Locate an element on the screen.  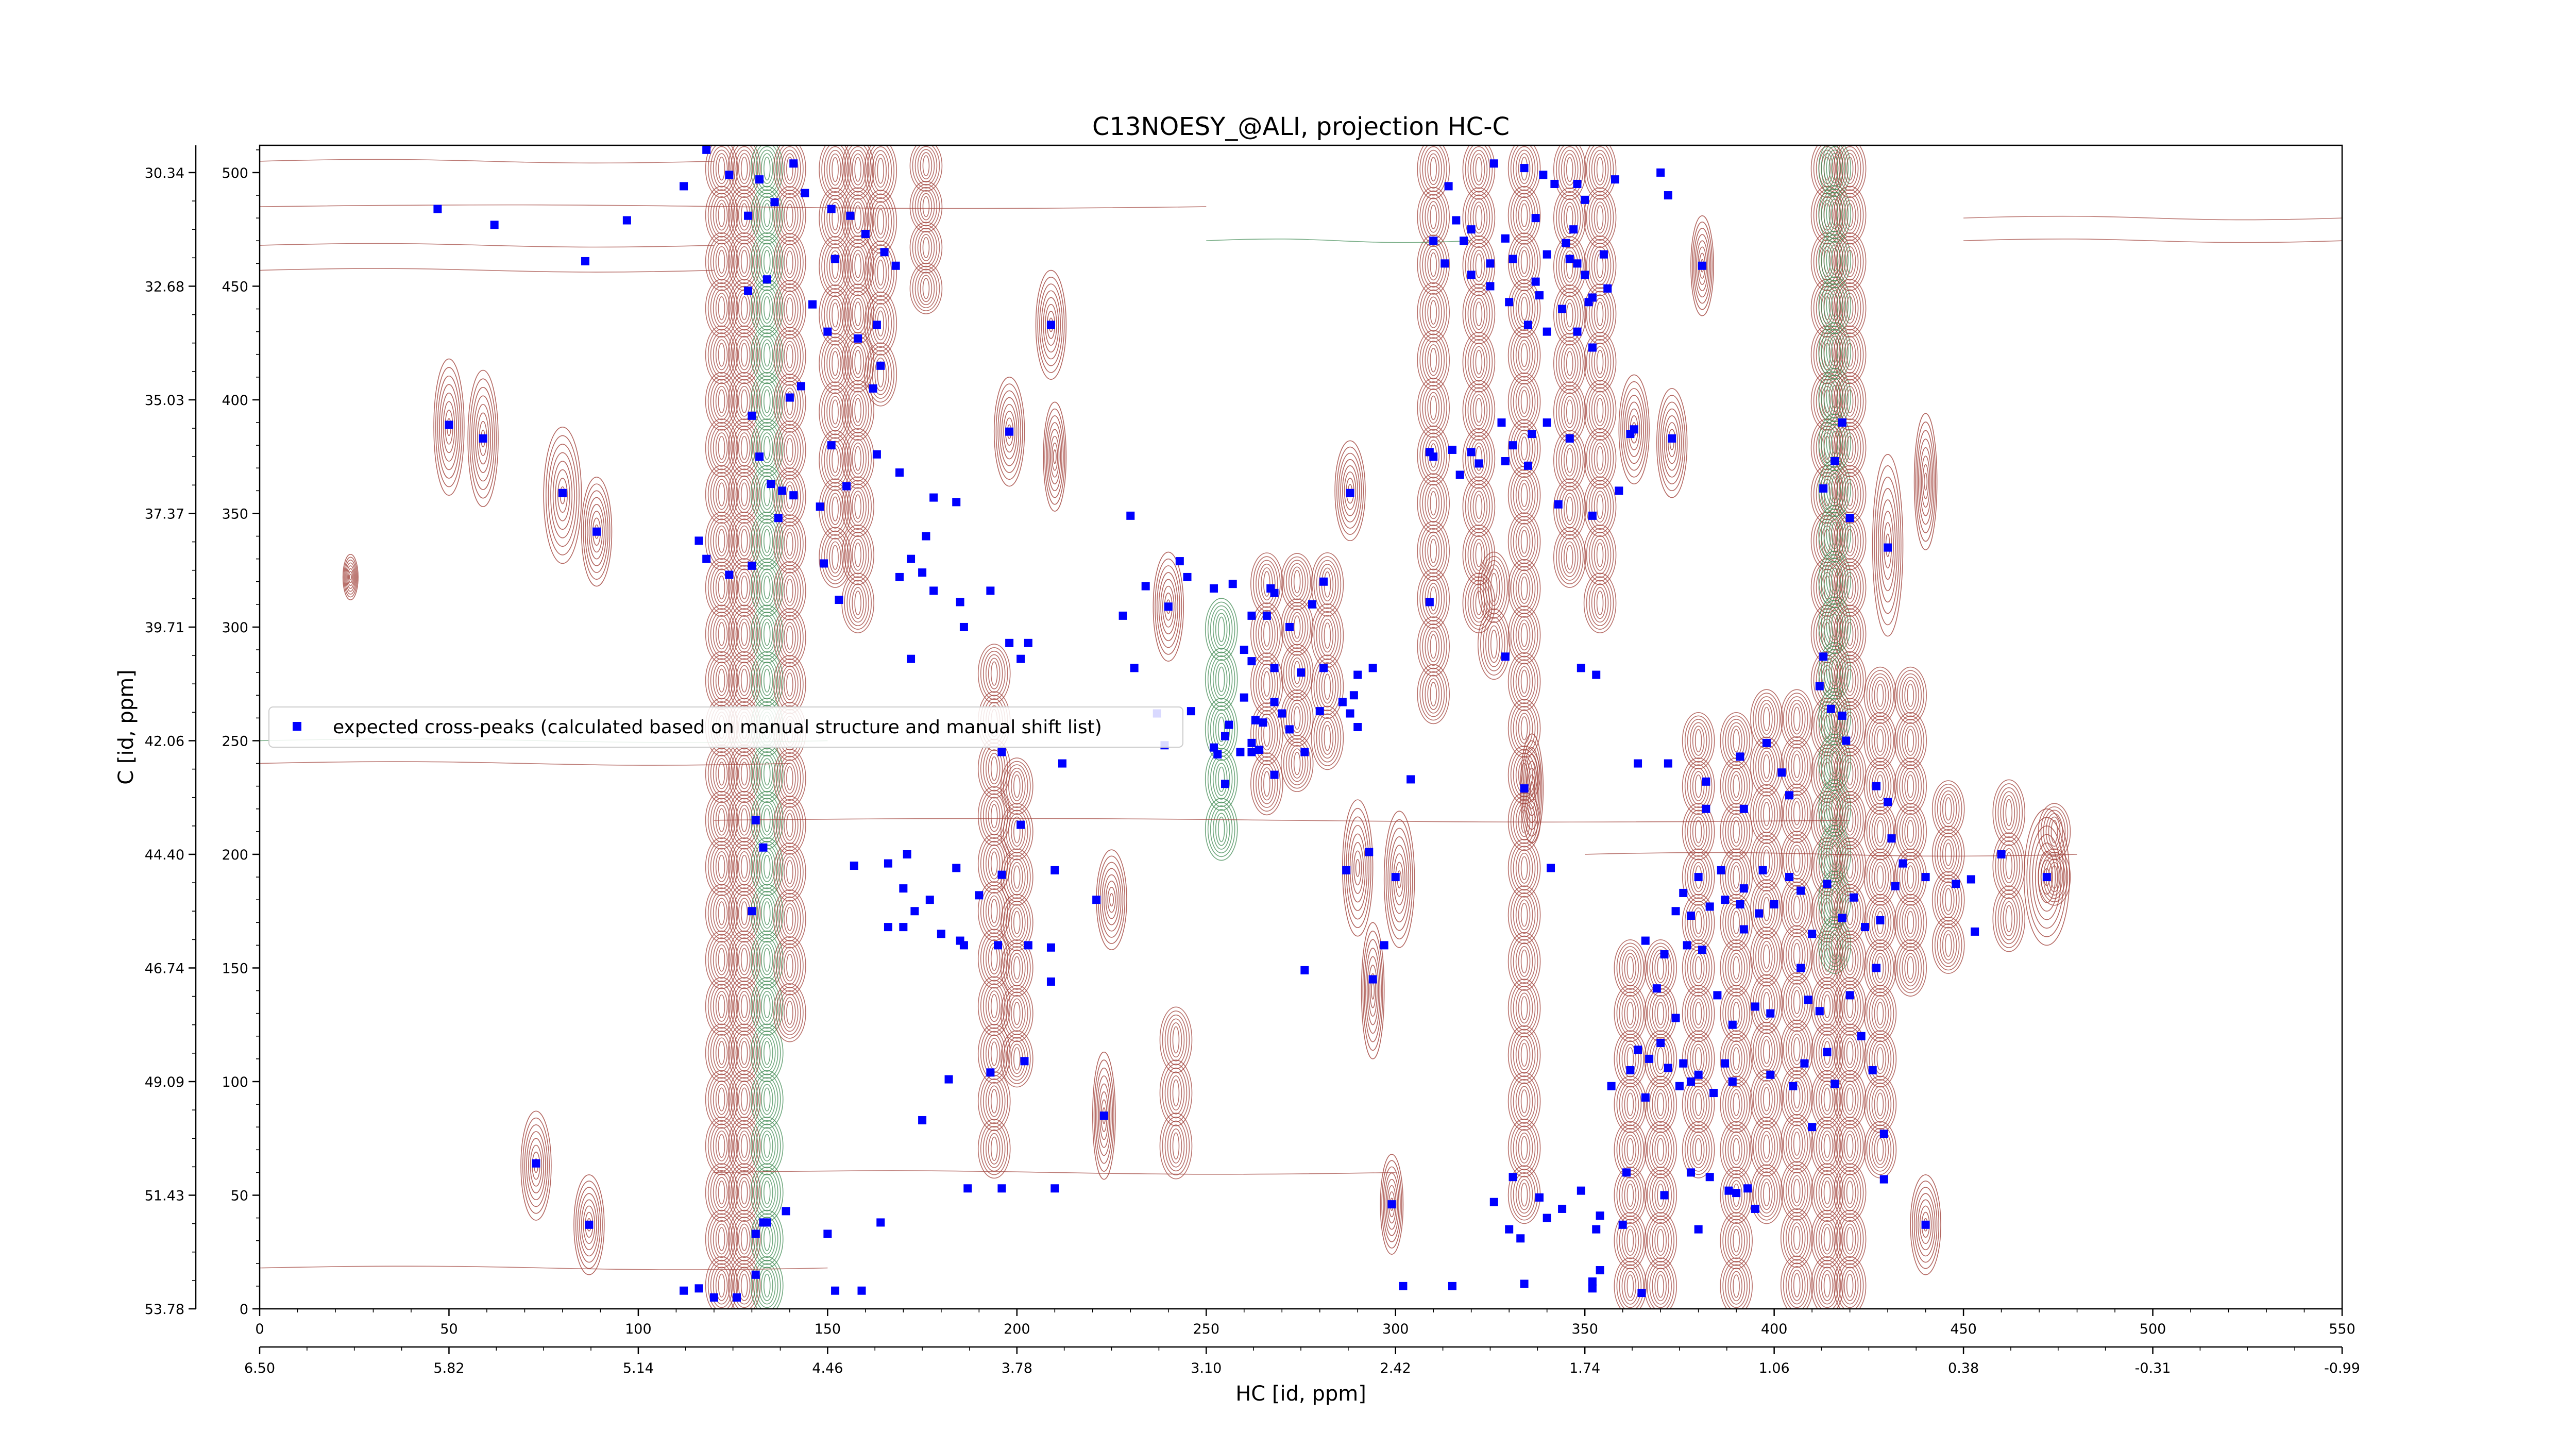
contour-column is located at coordinates (1221, 729).